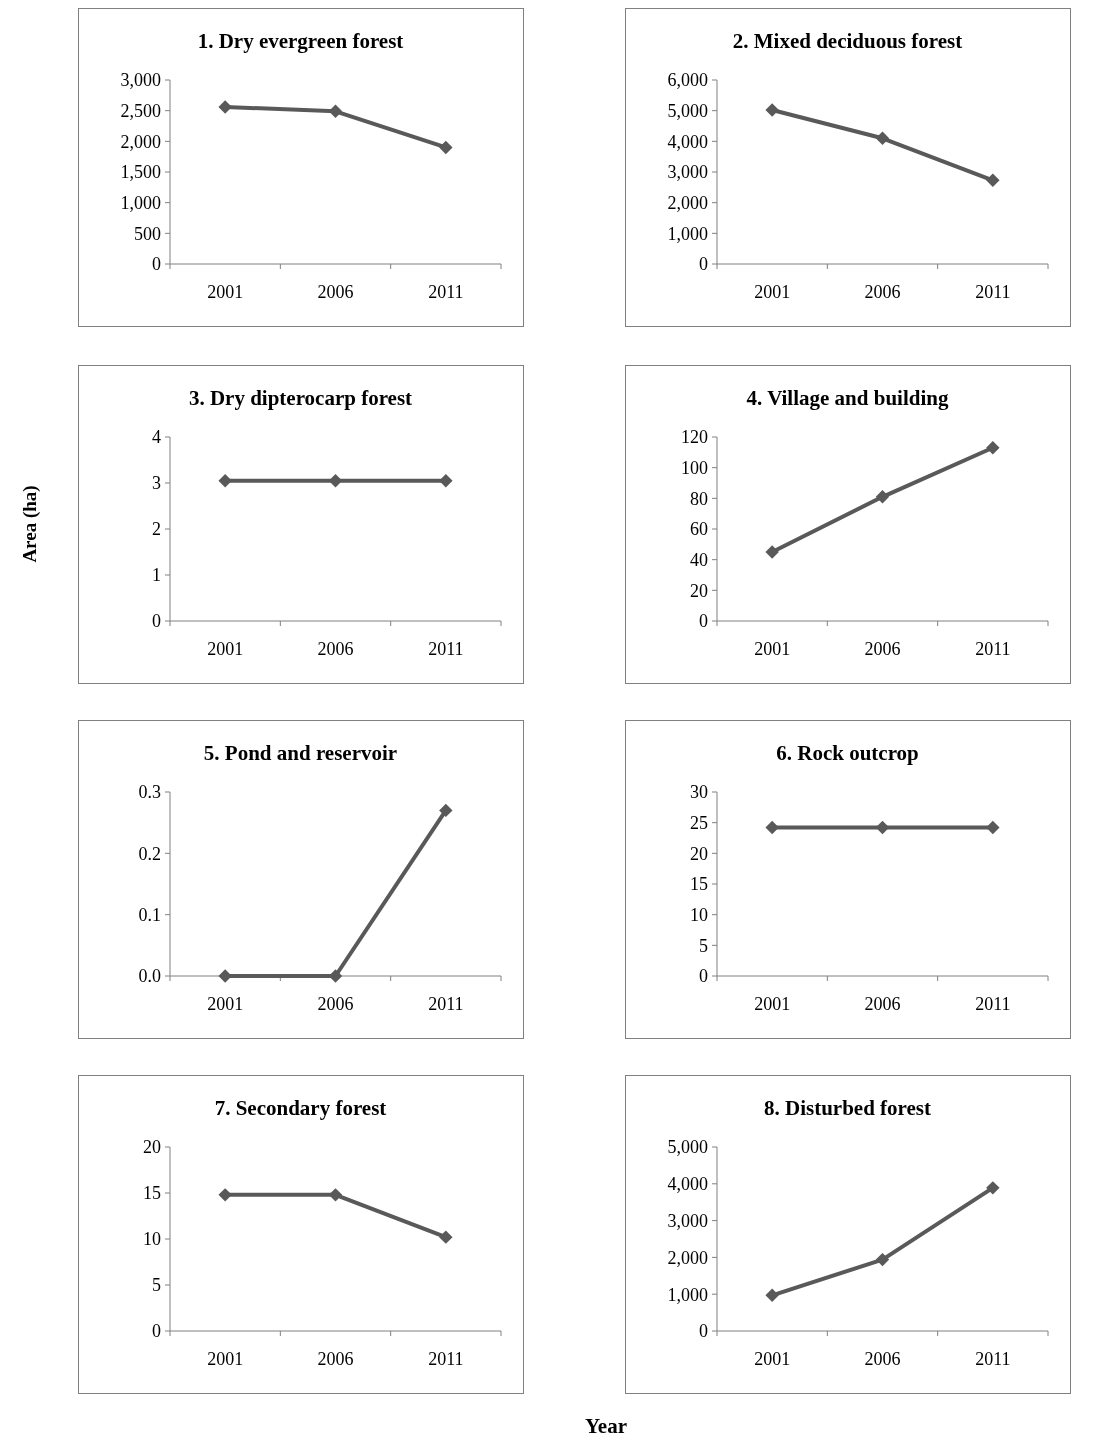  What do you see at coordinates (140, 172) in the screenshot?
I see `y-tick-label: 1,500` at bounding box center [140, 172].